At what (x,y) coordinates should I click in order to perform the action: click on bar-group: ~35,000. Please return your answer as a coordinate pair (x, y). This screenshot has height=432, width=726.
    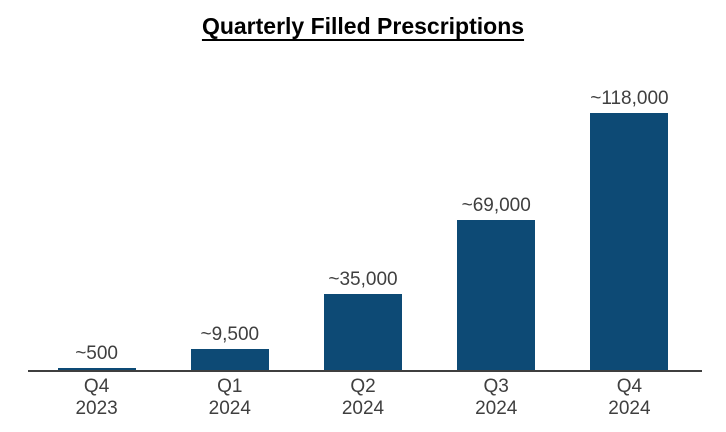
    Looking at the image, I should click on (362, 215).